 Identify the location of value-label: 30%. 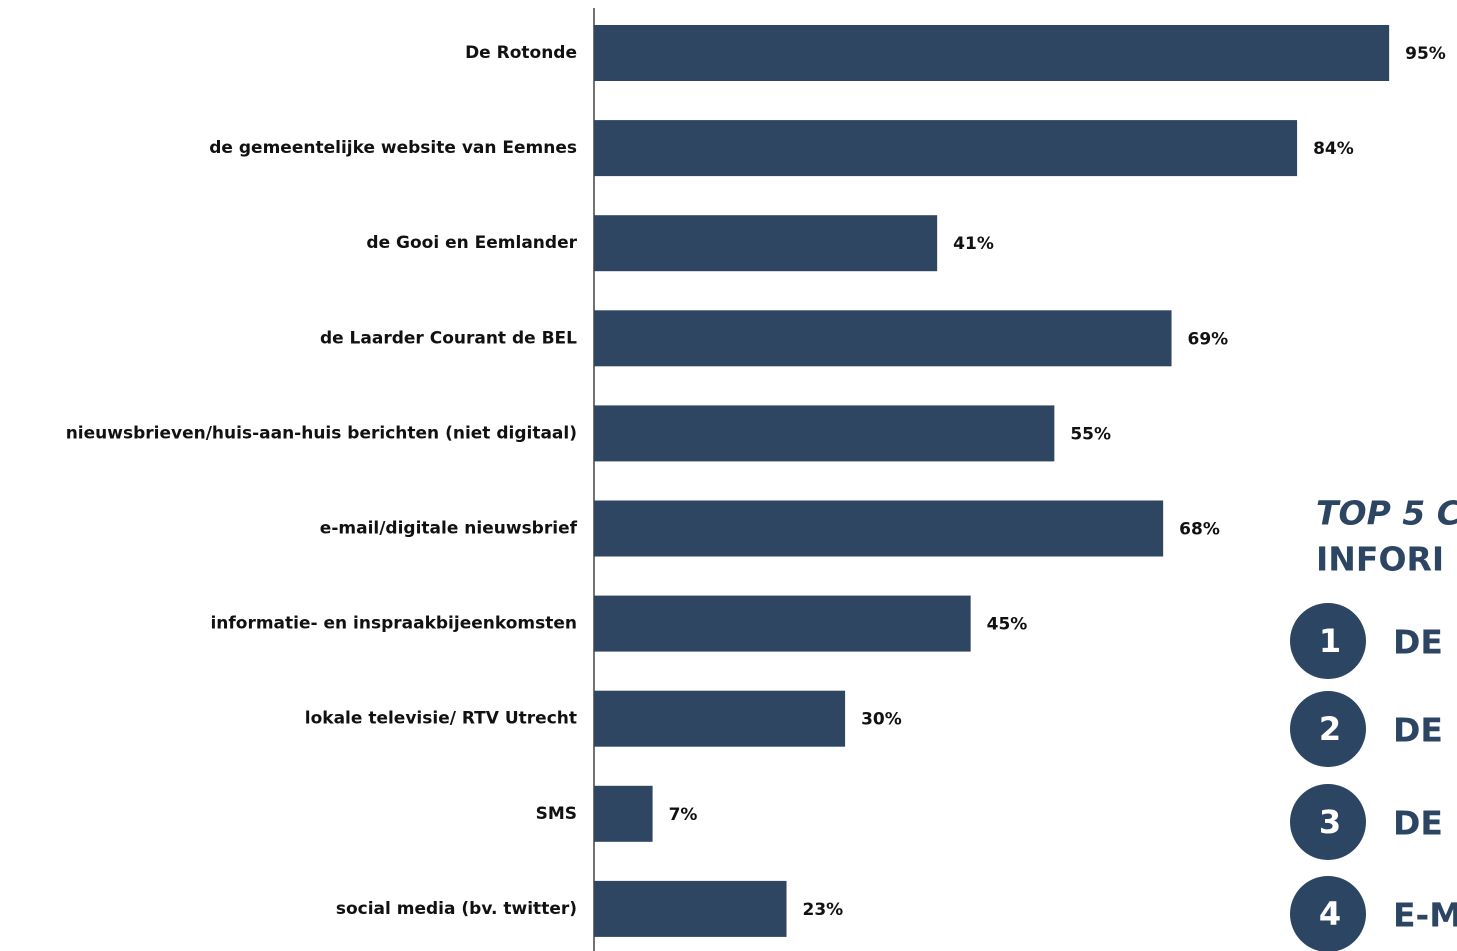
(881, 720).